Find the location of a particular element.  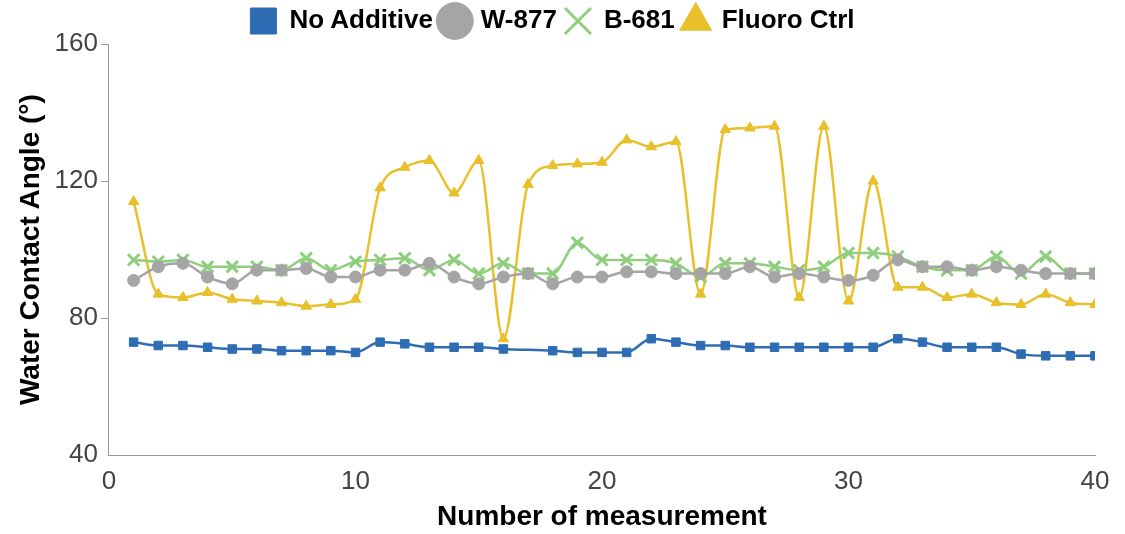

legend-label: B-681 is located at coordinates (639, 19).